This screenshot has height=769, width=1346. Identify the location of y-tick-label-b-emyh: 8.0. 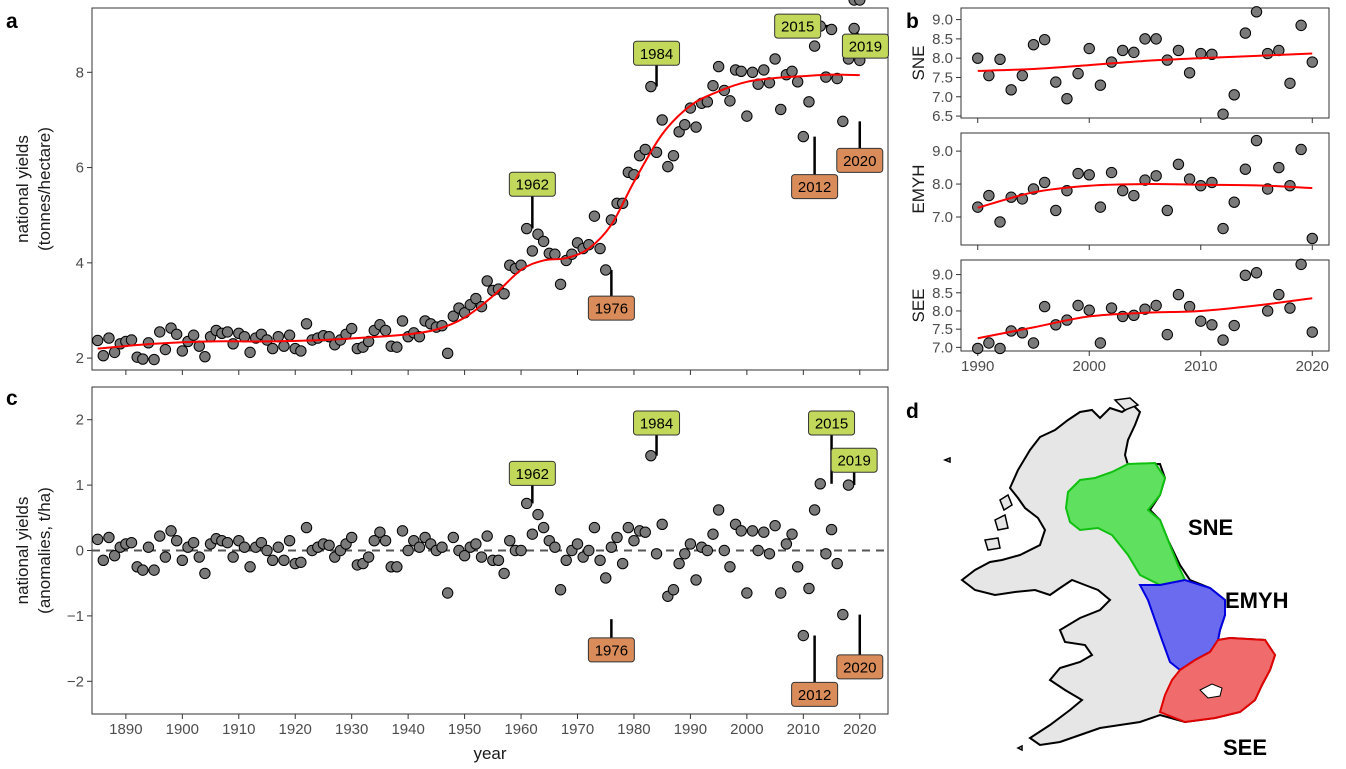
(942, 184).